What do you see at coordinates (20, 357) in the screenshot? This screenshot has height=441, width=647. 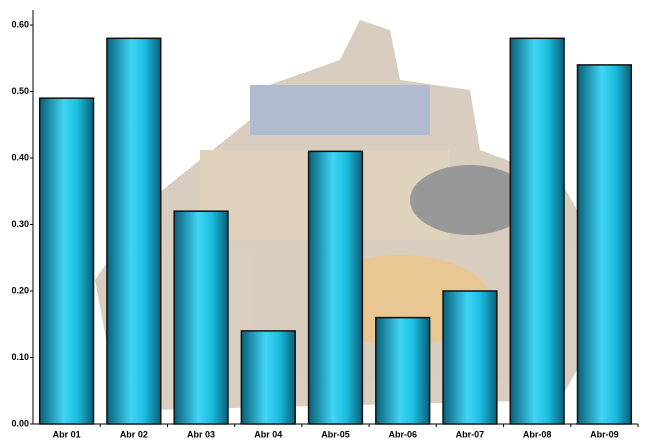 I see `y-tick-label: 0.10` at bounding box center [20, 357].